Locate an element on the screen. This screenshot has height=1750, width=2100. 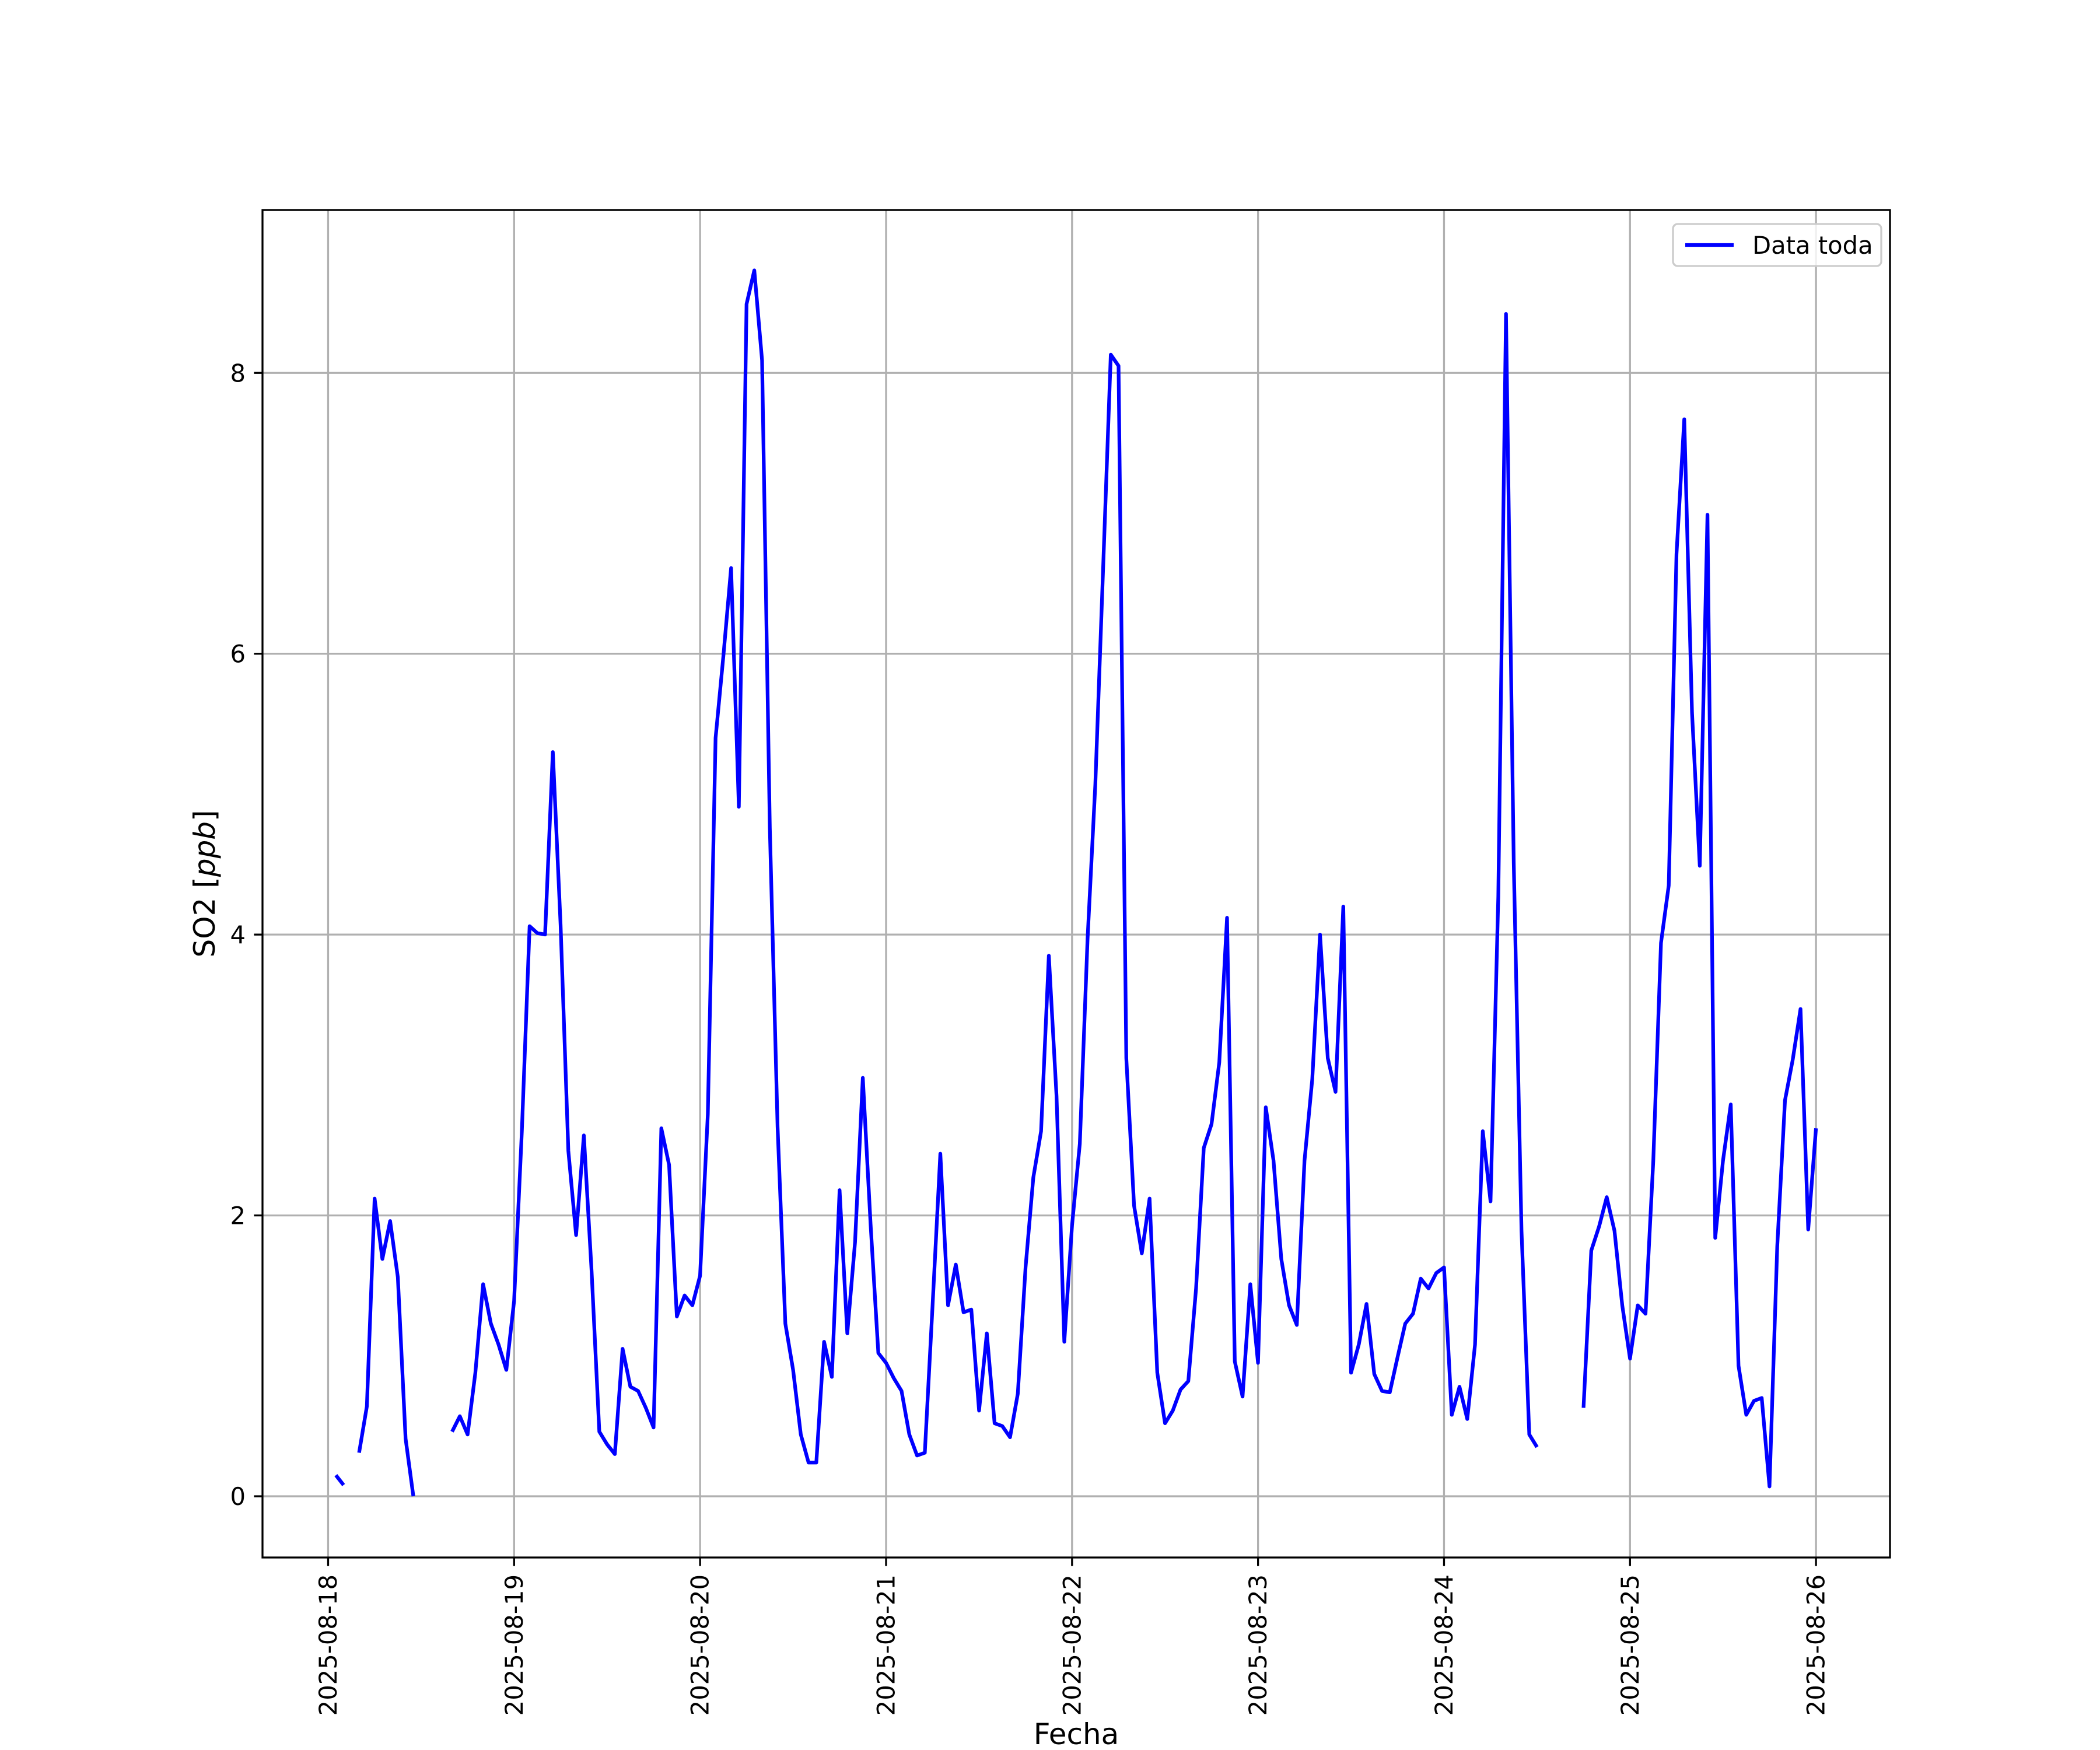
x-tick-label: 2025-08-22 is located at coordinates (1072, 1645).